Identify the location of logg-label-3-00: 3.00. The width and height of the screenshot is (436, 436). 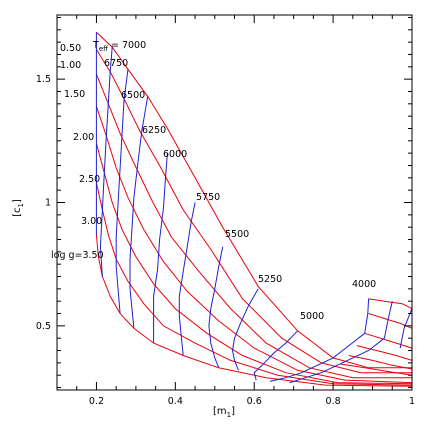
(91, 221).